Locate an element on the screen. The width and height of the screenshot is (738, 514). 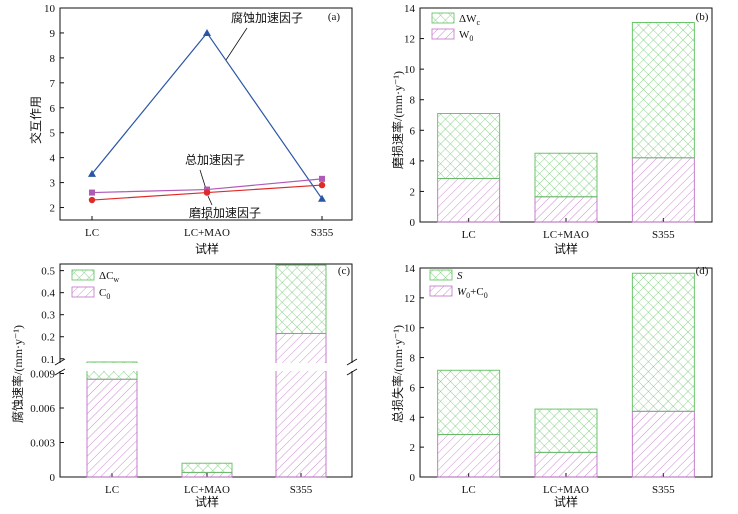
legend-sub: c is located at coordinates (478, 22).